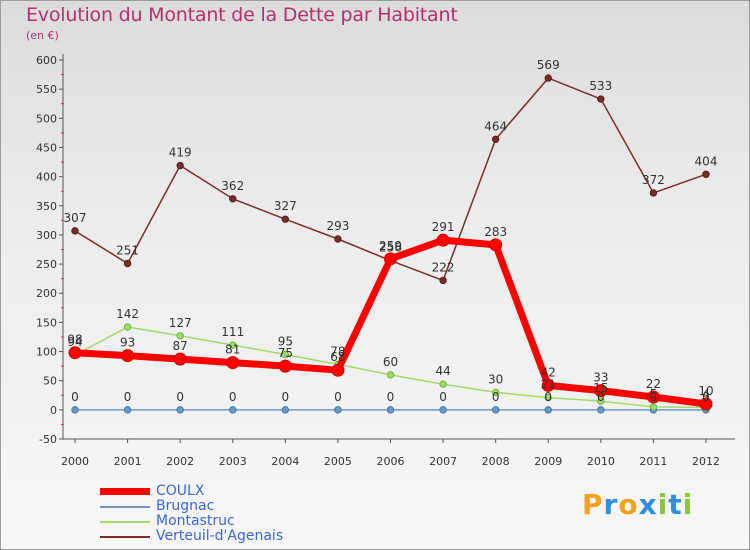 The image size is (750, 550). What do you see at coordinates (180, 491) in the screenshot?
I see `legend-label: COULX` at bounding box center [180, 491].